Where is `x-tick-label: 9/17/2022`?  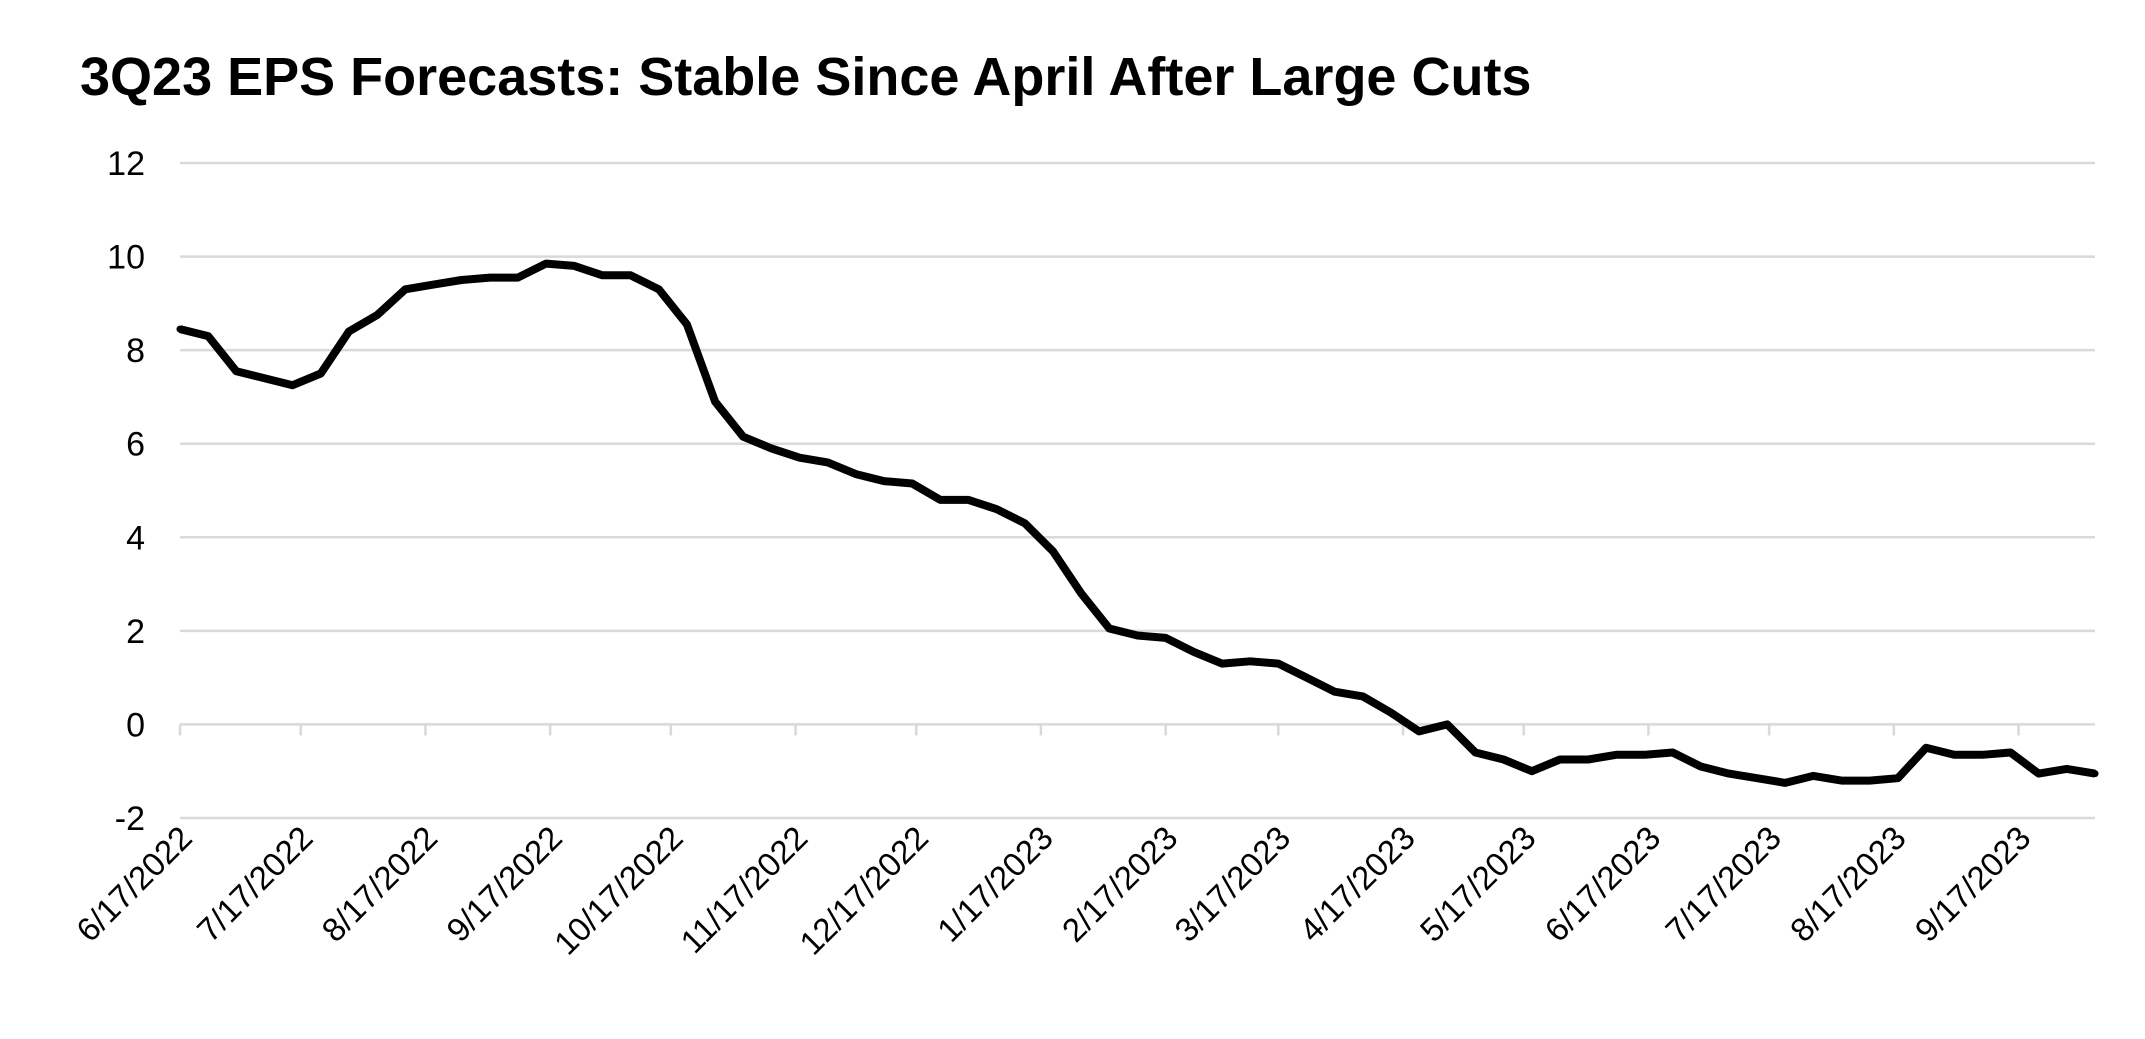 x-tick-label: 9/17/2022 is located at coordinates (504, 884).